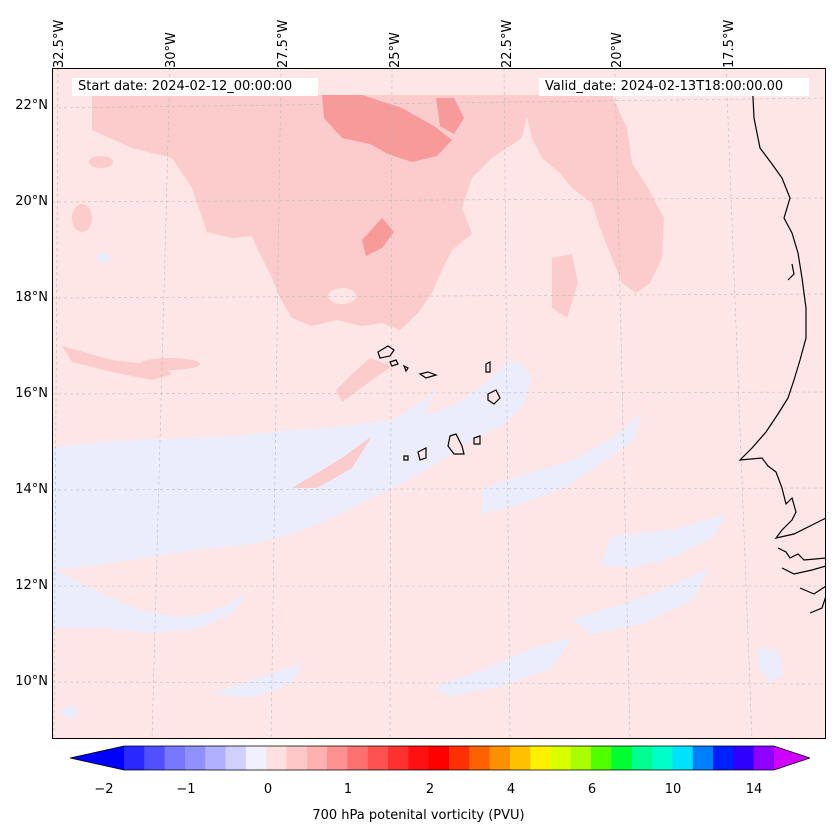  What do you see at coordinates (59, 43) in the screenshot?
I see `lon-label: 32.5°W` at bounding box center [59, 43].